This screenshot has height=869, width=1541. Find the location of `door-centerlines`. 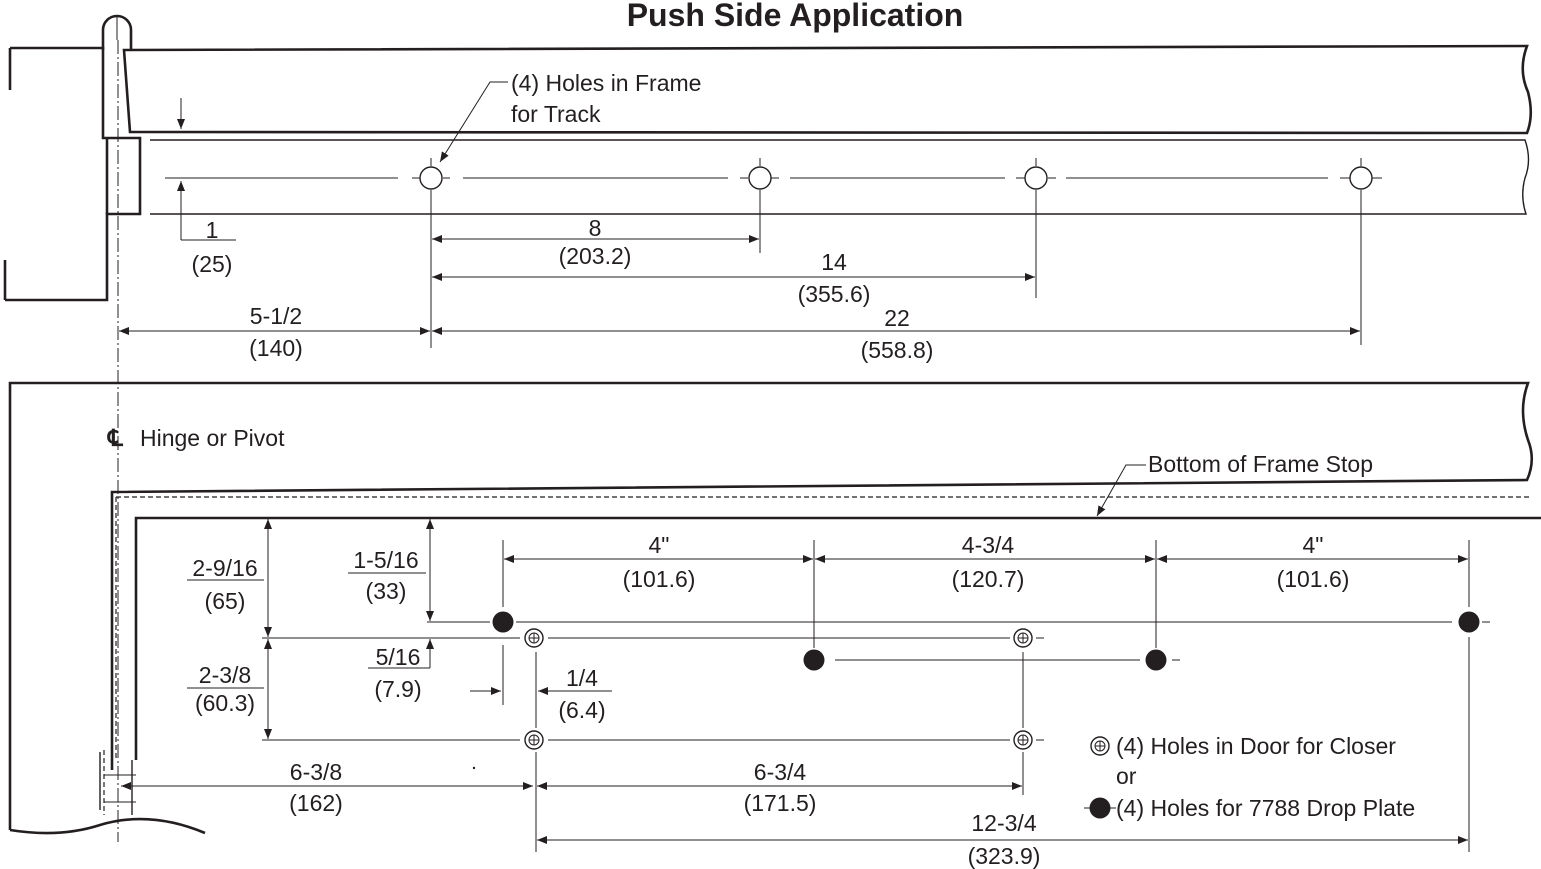

door-centerlines is located at coordinates (876, 681).